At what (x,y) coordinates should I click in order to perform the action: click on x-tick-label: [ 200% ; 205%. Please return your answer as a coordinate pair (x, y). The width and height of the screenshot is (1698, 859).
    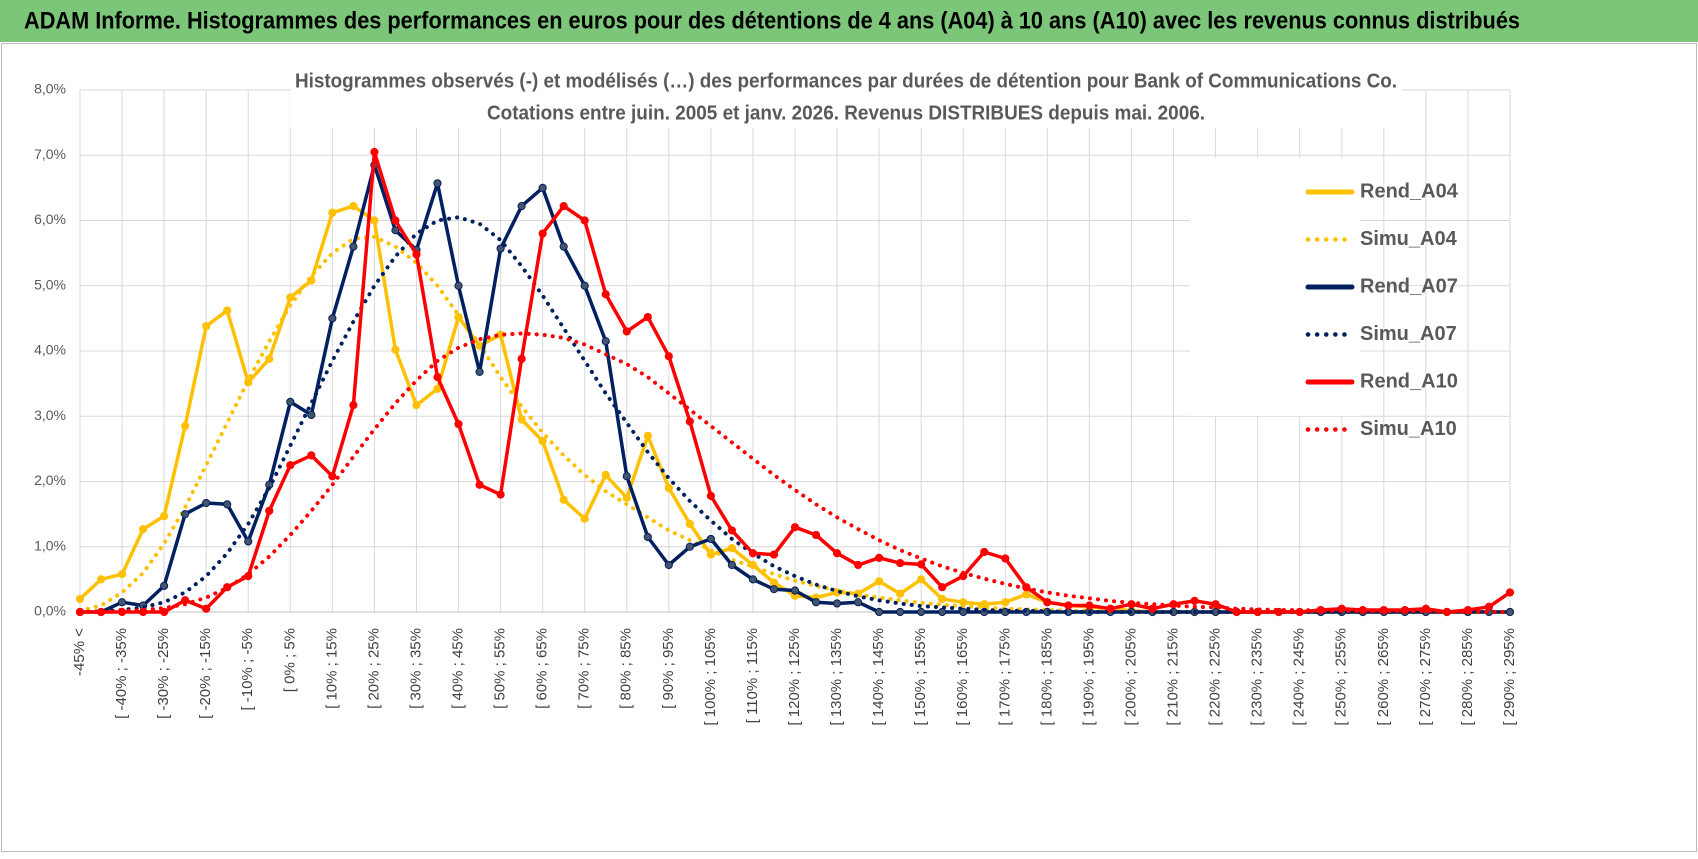
    Looking at the image, I should click on (1130, 677).